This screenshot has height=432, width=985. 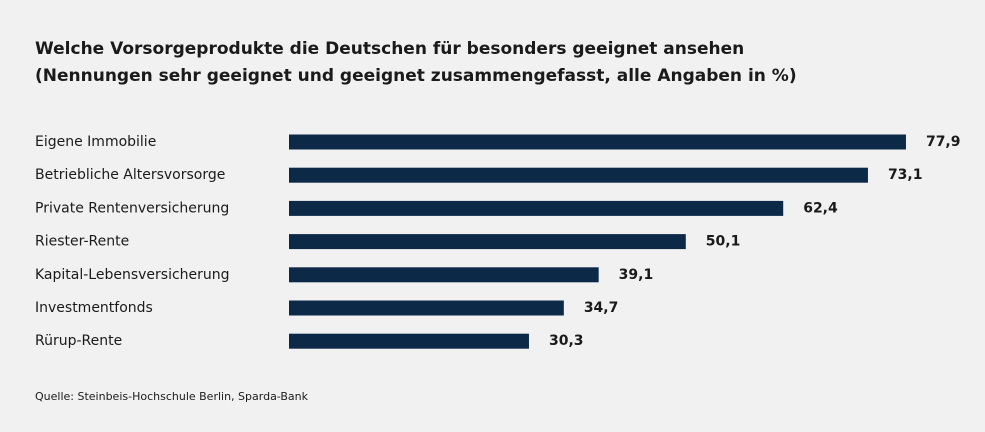 What do you see at coordinates (130, 175) in the screenshot?
I see `category-label: Betriebliche Altersvorsorge` at bounding box center [130, 175].